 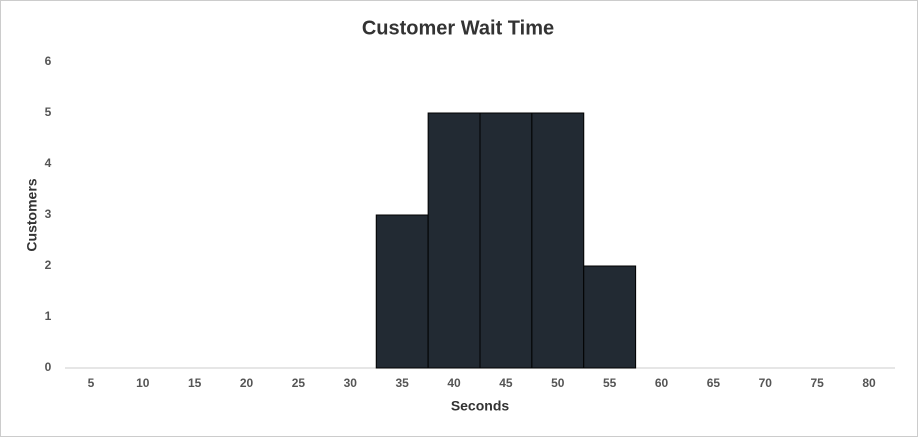 I want to click on y-axis-title: Customers, so click(x=32, y=214).